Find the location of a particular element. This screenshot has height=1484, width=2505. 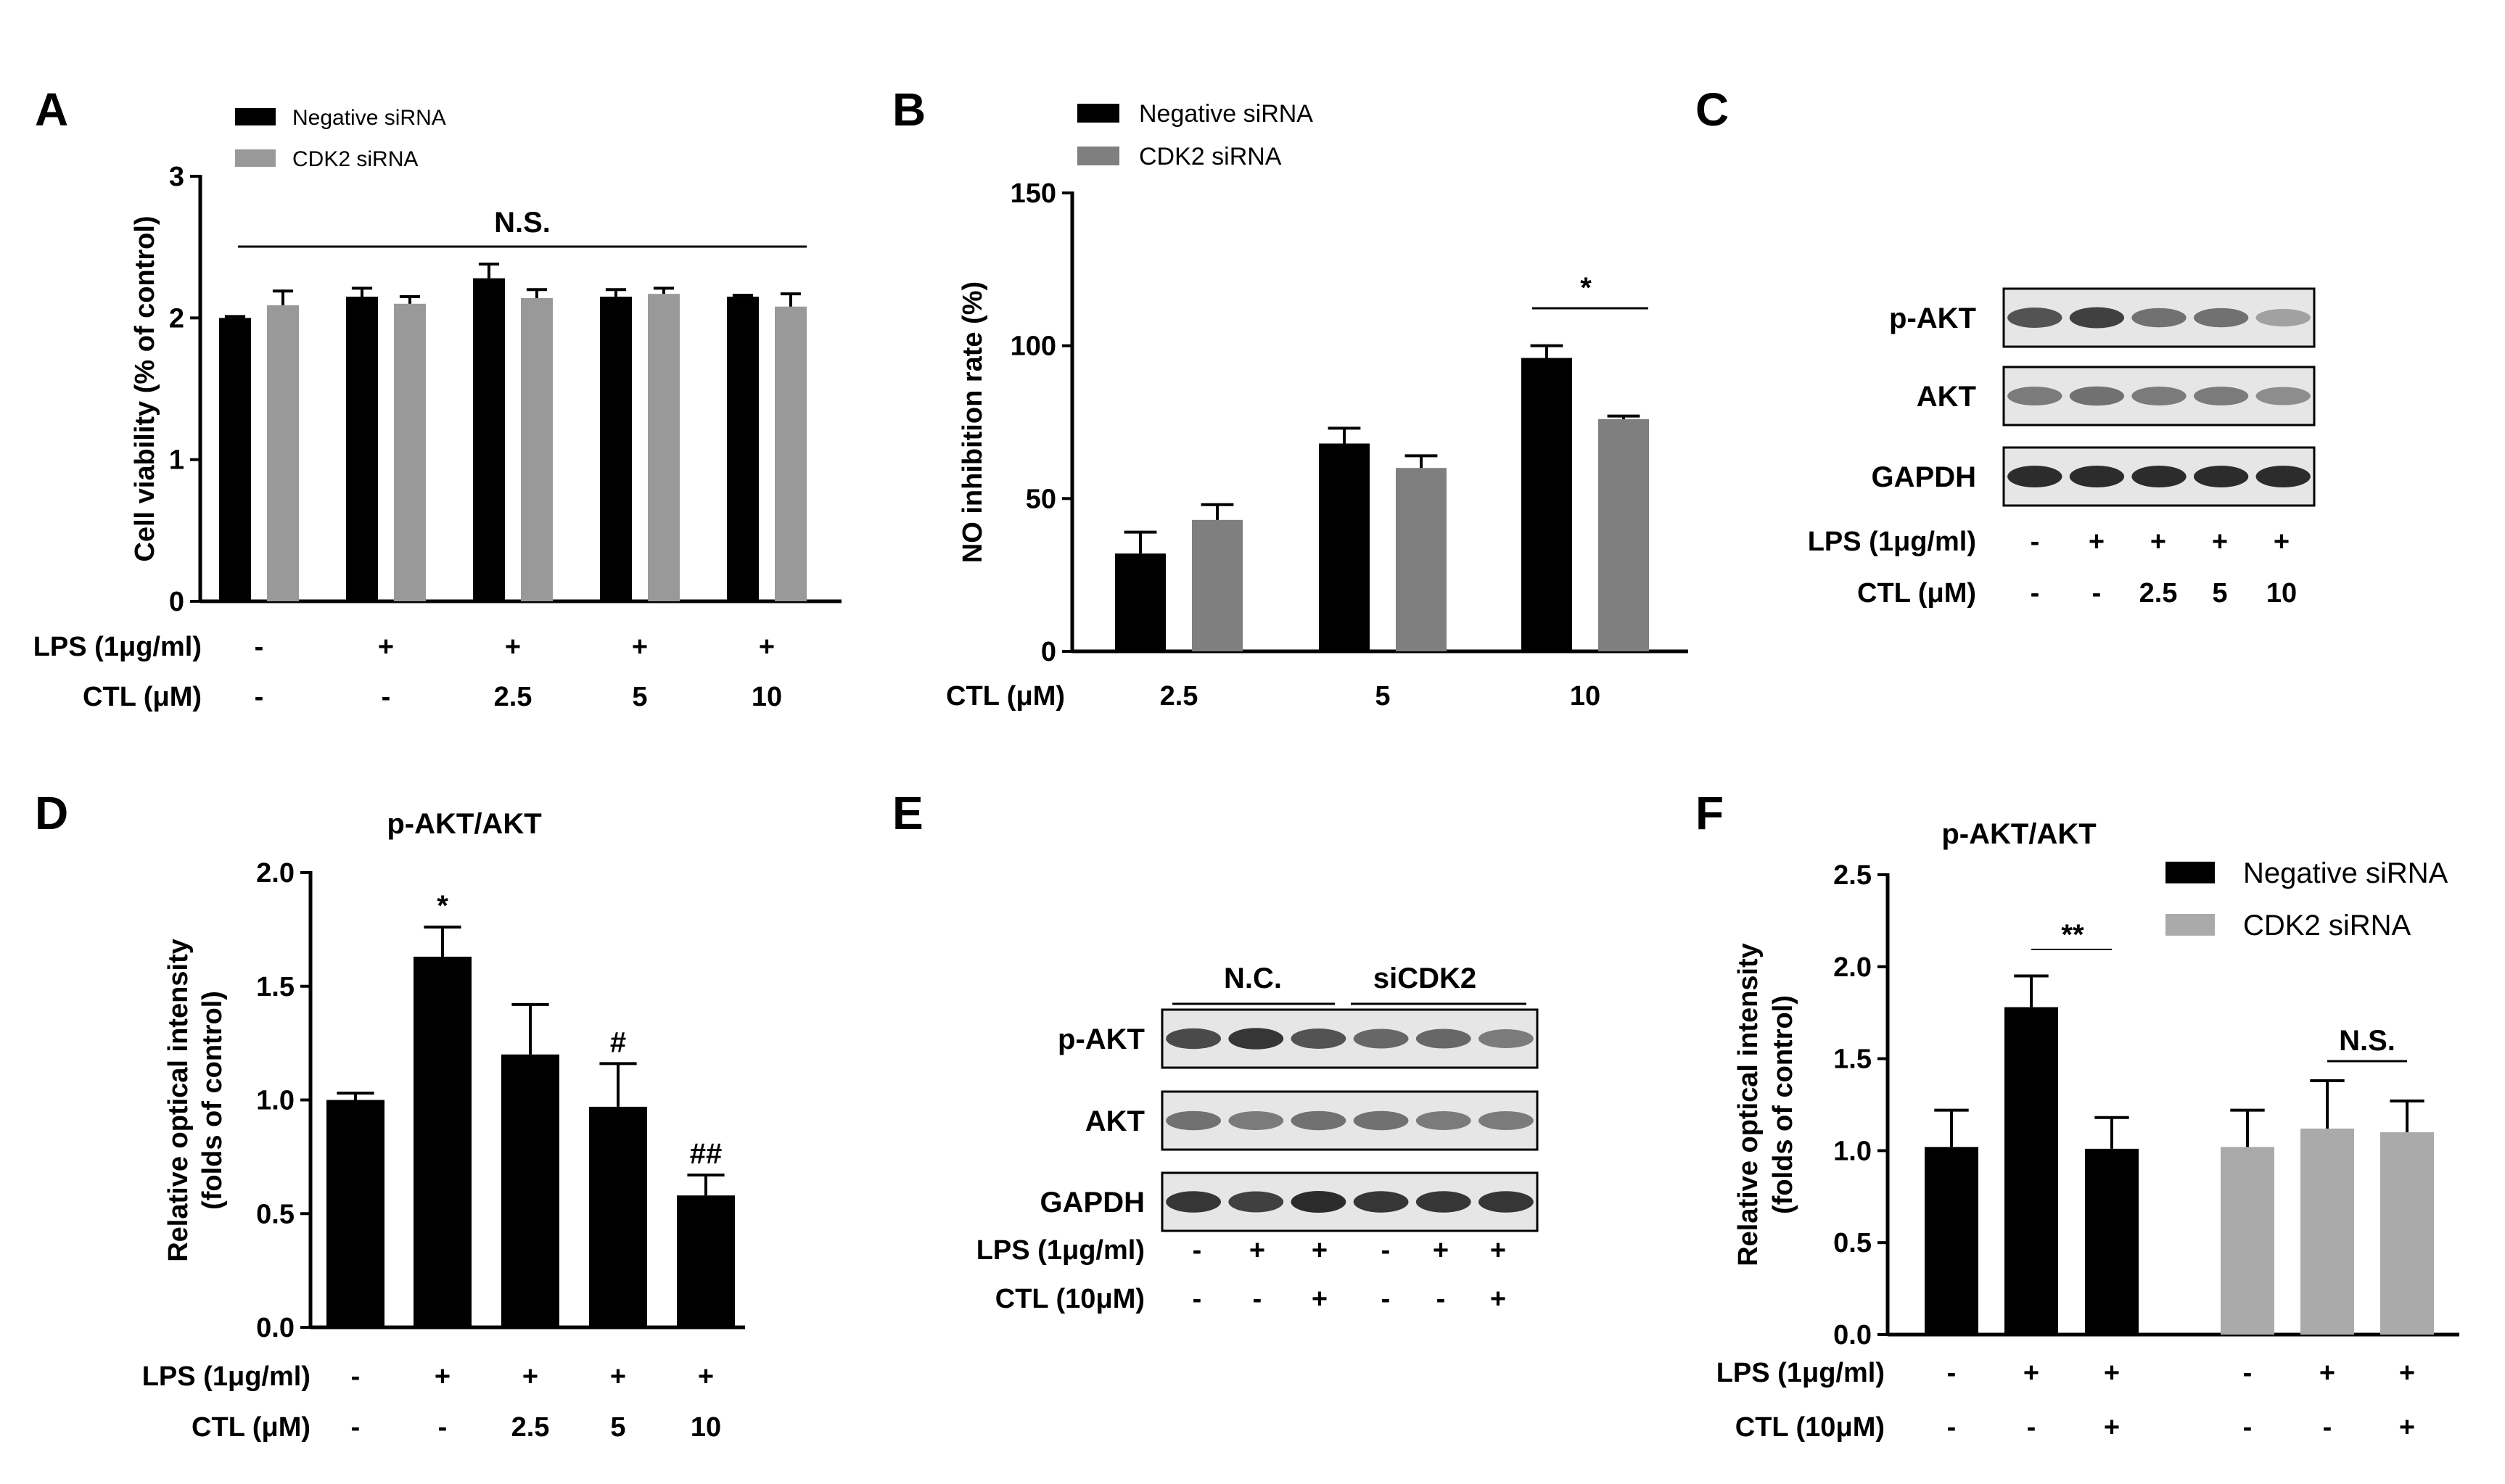

y-tick-label: 0 is located at coordinates (1048, 652).